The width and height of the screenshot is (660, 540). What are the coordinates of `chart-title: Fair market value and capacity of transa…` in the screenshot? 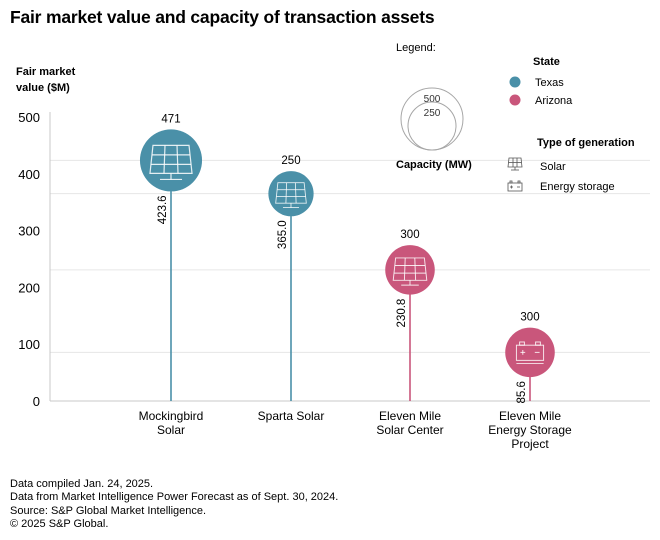 It's located at (222, 17).